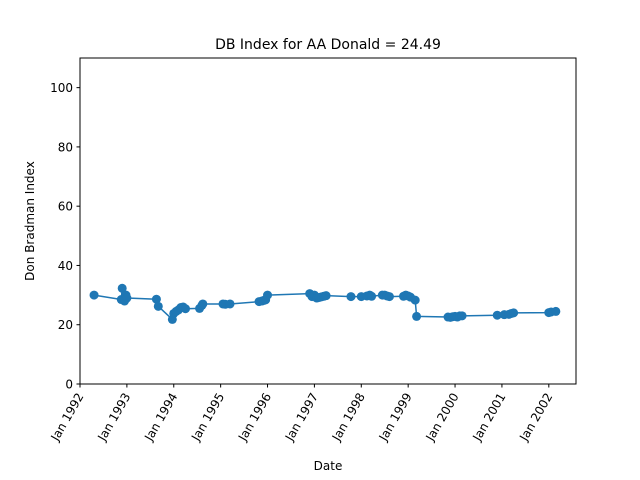  What do you see at coordinates (65, 325) in the screenshot?
I see `y-tick-label: 20` at bounding box center [65, 325].